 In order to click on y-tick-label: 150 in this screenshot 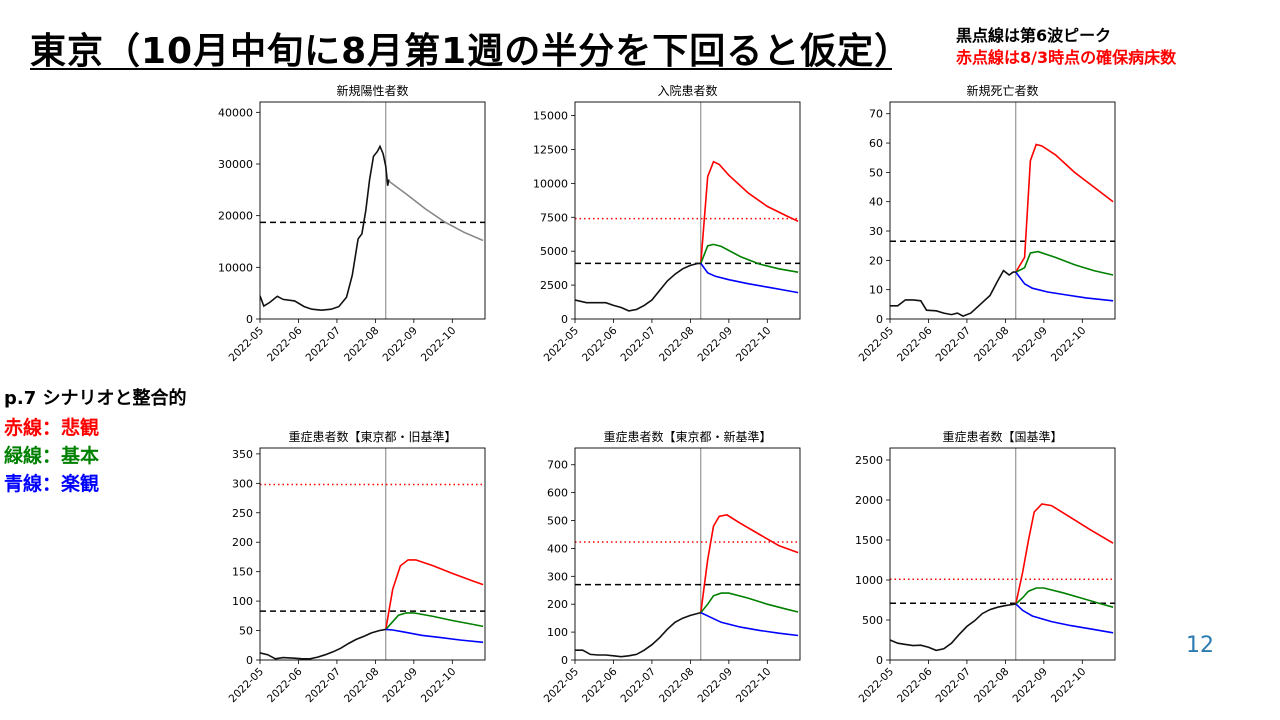, I will do `click(242, 572)`.